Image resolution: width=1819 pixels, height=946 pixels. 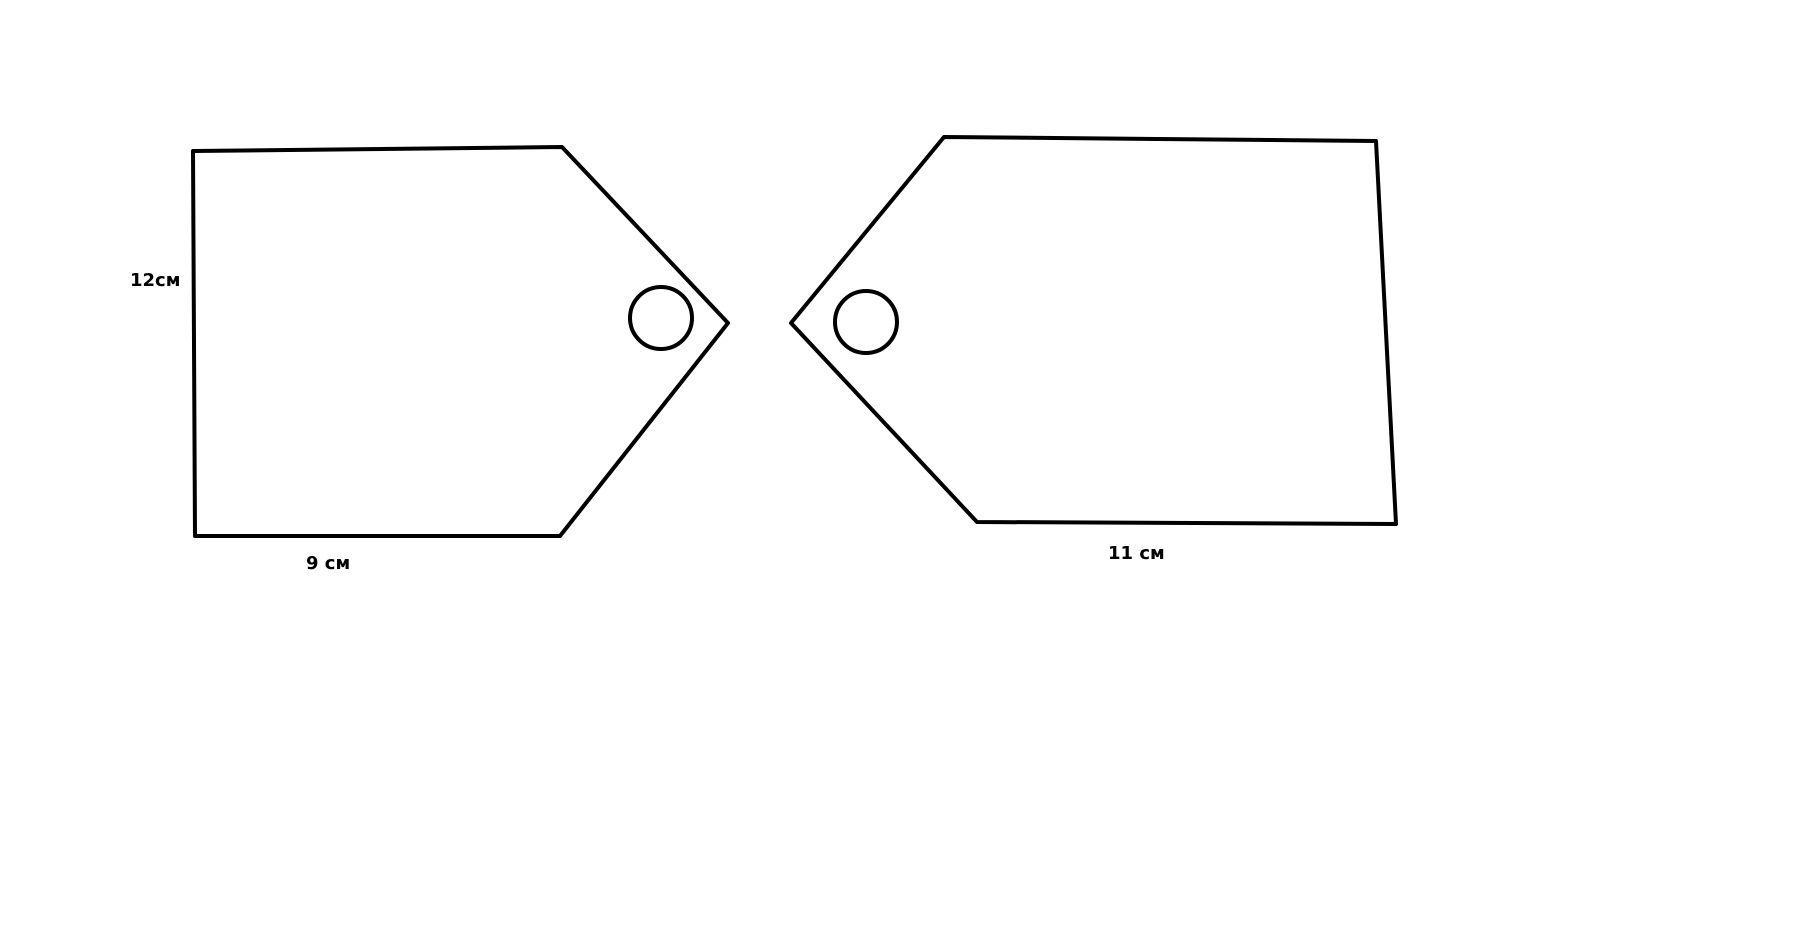 I want to click on right-tag-width-label: 11 см, so click(x=1136, y=553).